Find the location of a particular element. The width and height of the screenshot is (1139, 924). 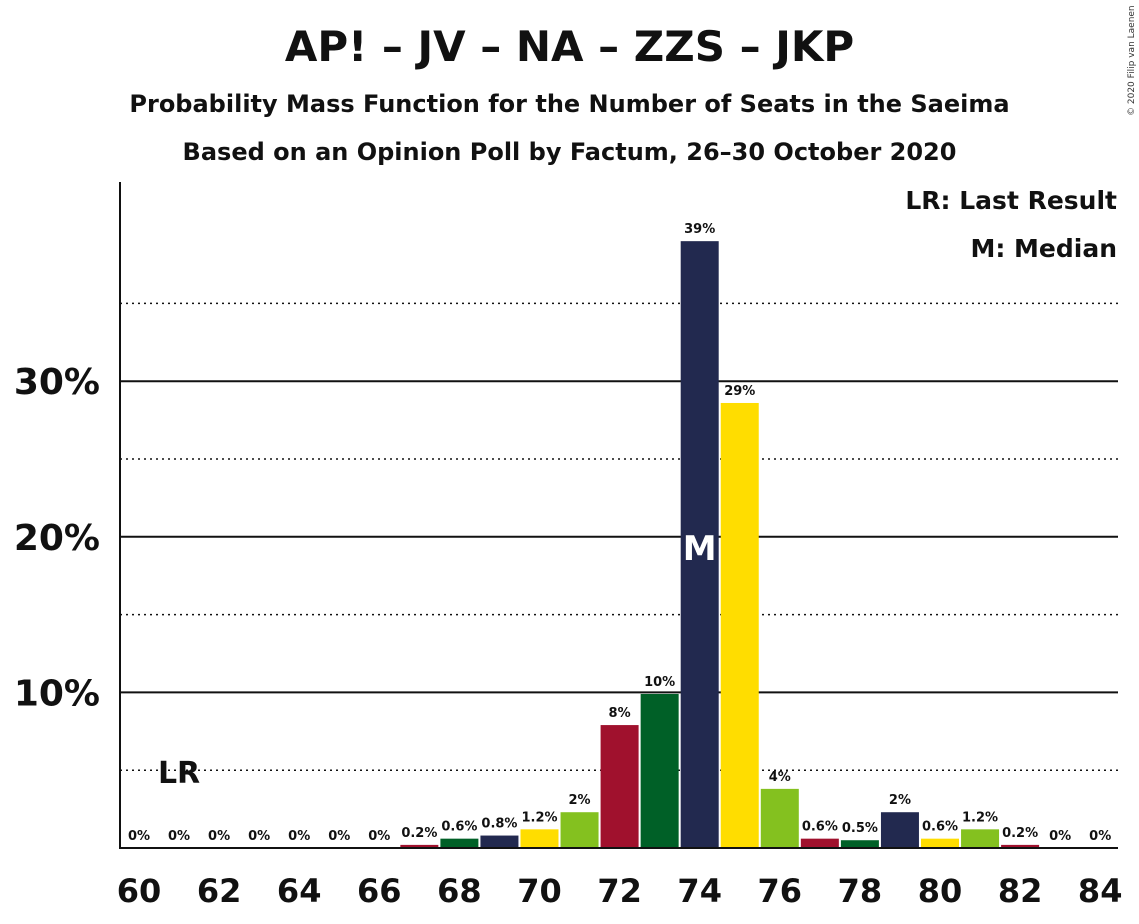

chart-title: AP! – JV – NA – ZZS – JKP is located at coordinates (569, 46).